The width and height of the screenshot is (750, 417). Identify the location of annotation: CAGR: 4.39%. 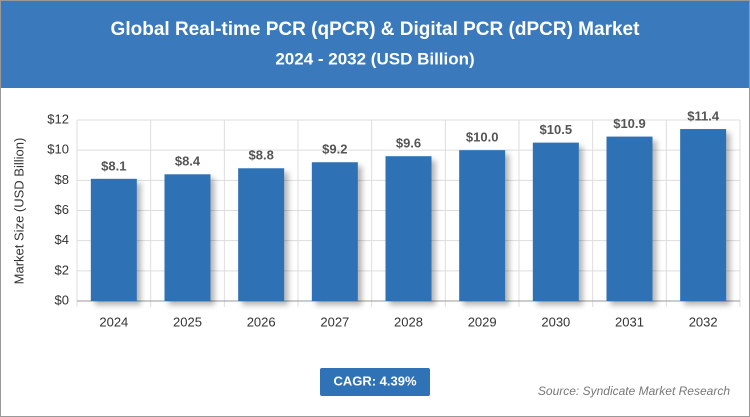
(375, 380).